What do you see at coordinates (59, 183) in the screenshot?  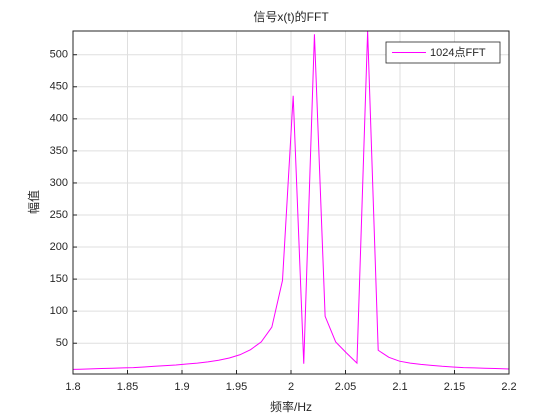 I see `y-tick-label: 300` at bounding box center [59, 183].